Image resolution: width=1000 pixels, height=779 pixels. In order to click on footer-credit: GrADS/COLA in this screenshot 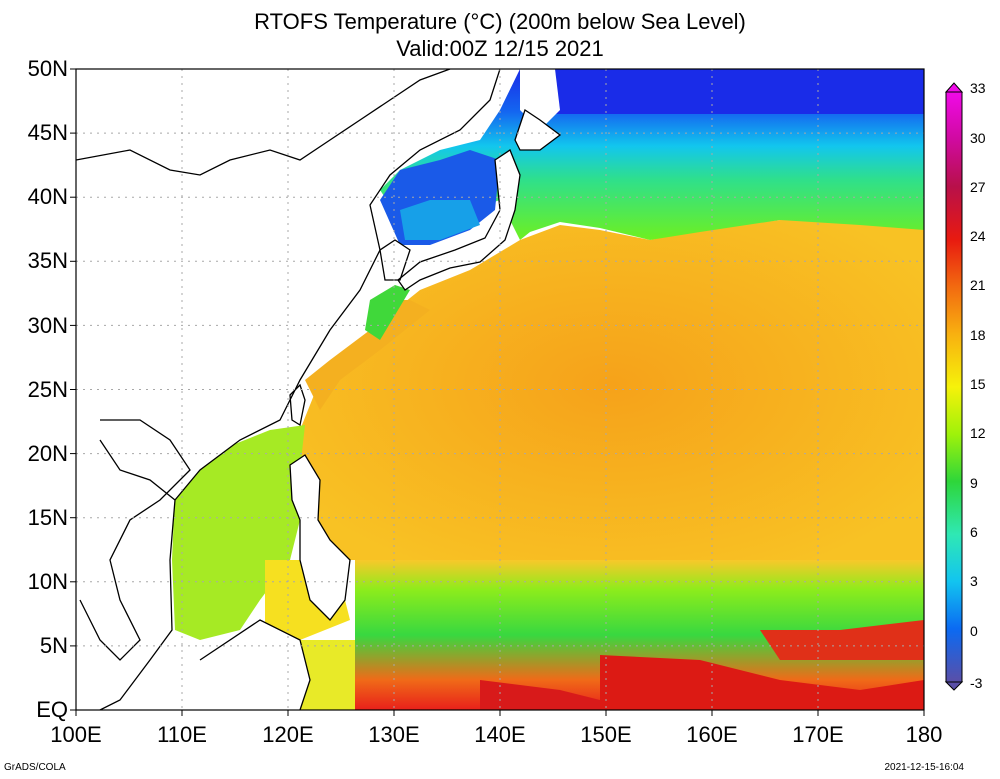, I will do `click(35, 767)`.